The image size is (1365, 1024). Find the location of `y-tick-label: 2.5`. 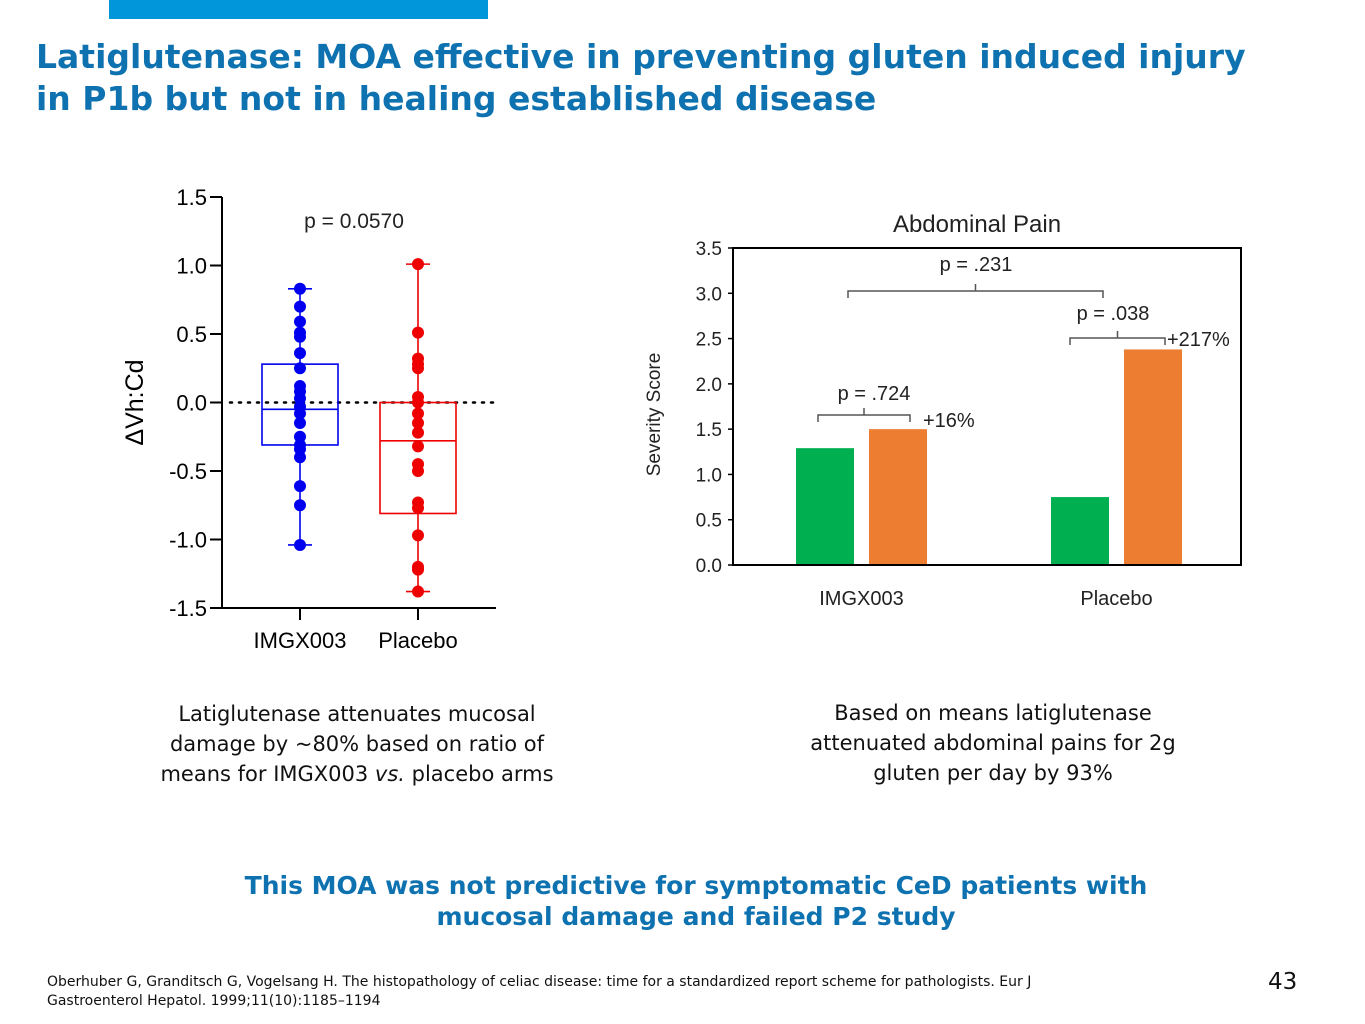

y-tick-label: 2.5 is located at coordinates (709, 340).